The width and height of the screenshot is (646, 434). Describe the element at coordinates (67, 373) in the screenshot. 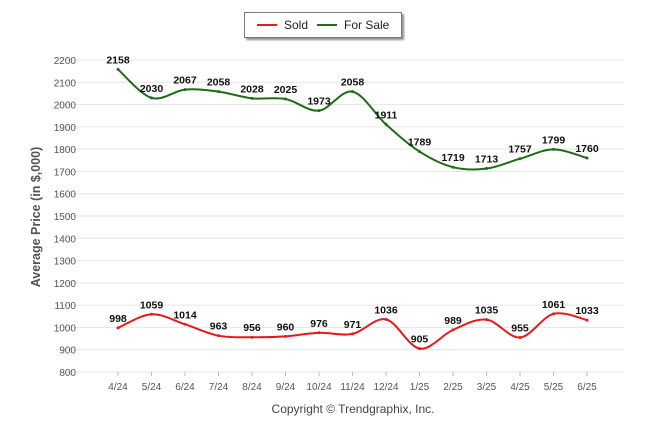

I see `y-tick-label: 800` at that location.